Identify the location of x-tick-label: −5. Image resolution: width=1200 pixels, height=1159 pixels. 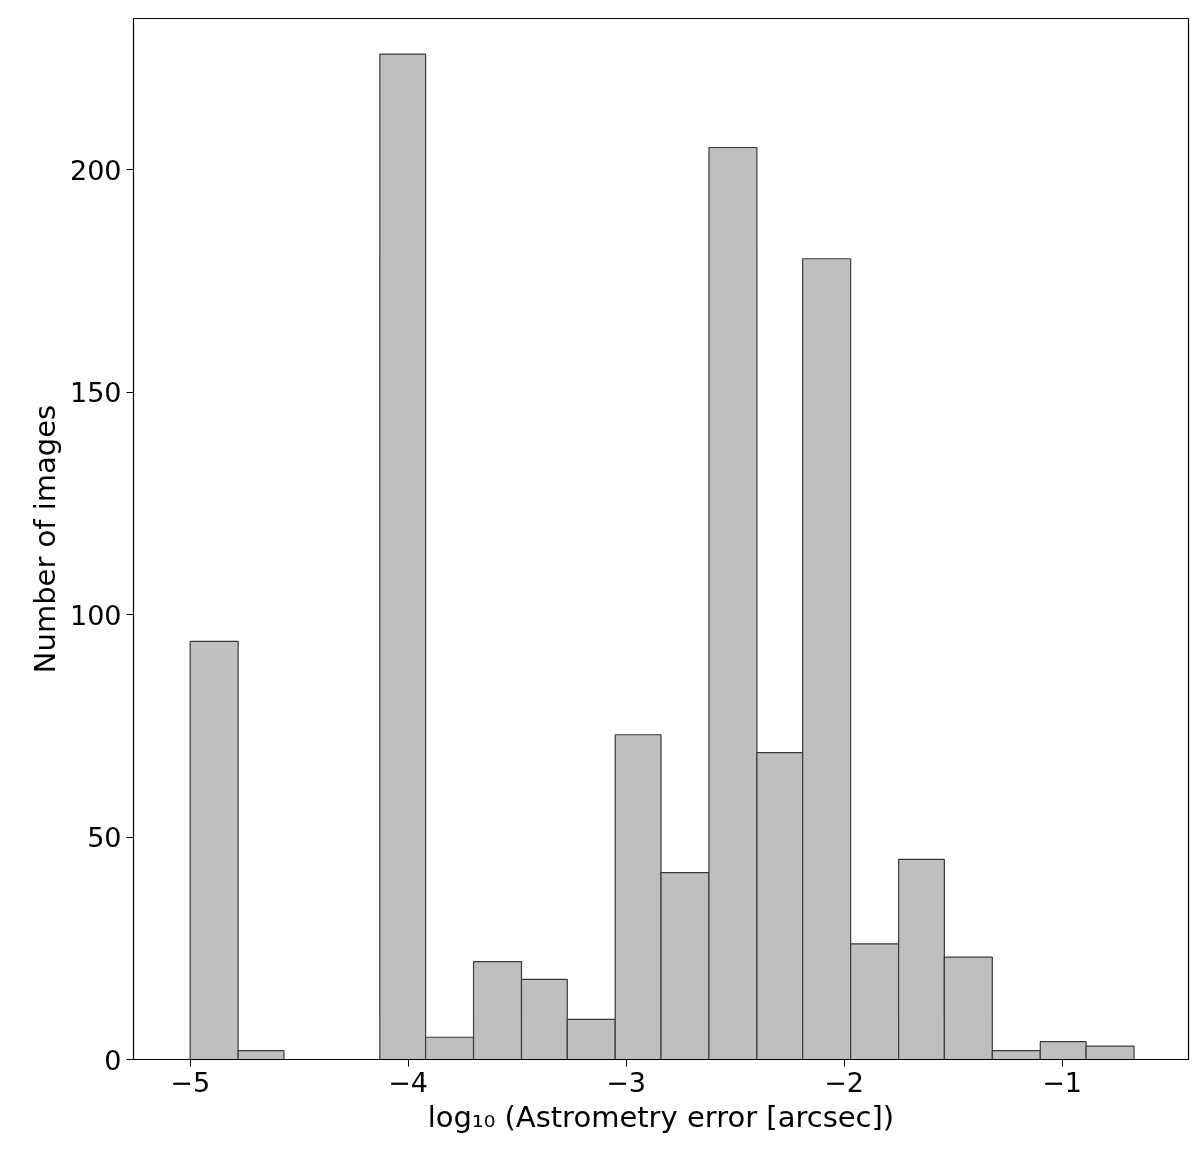
(190, 1082).